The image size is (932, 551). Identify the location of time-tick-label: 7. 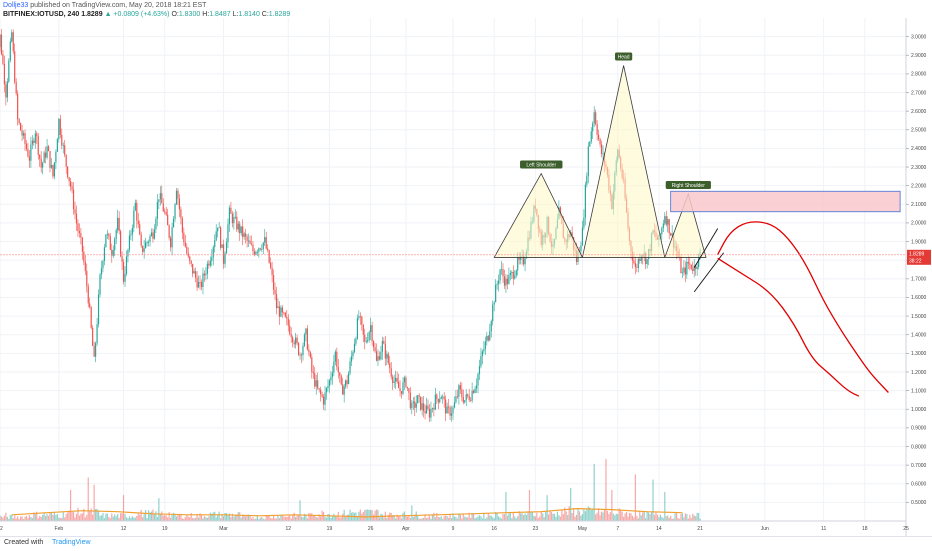
(617, 529).